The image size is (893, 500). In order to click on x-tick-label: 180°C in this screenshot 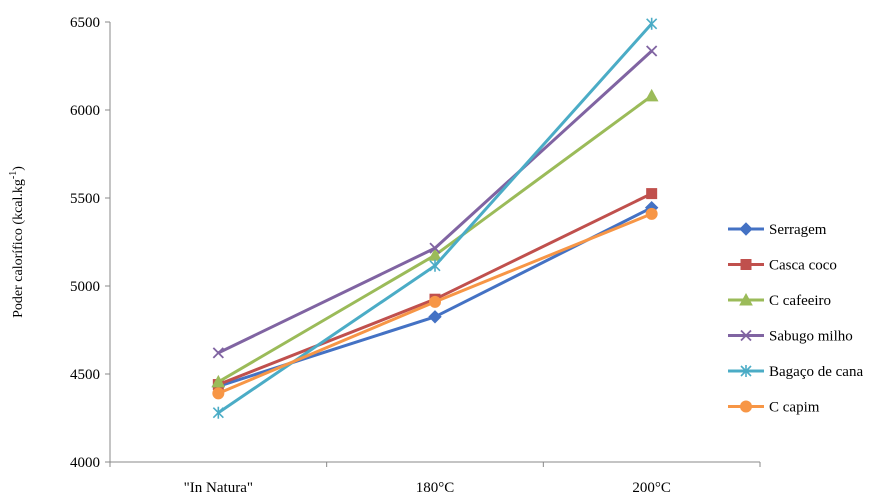, I will do `click(435, 488)`.